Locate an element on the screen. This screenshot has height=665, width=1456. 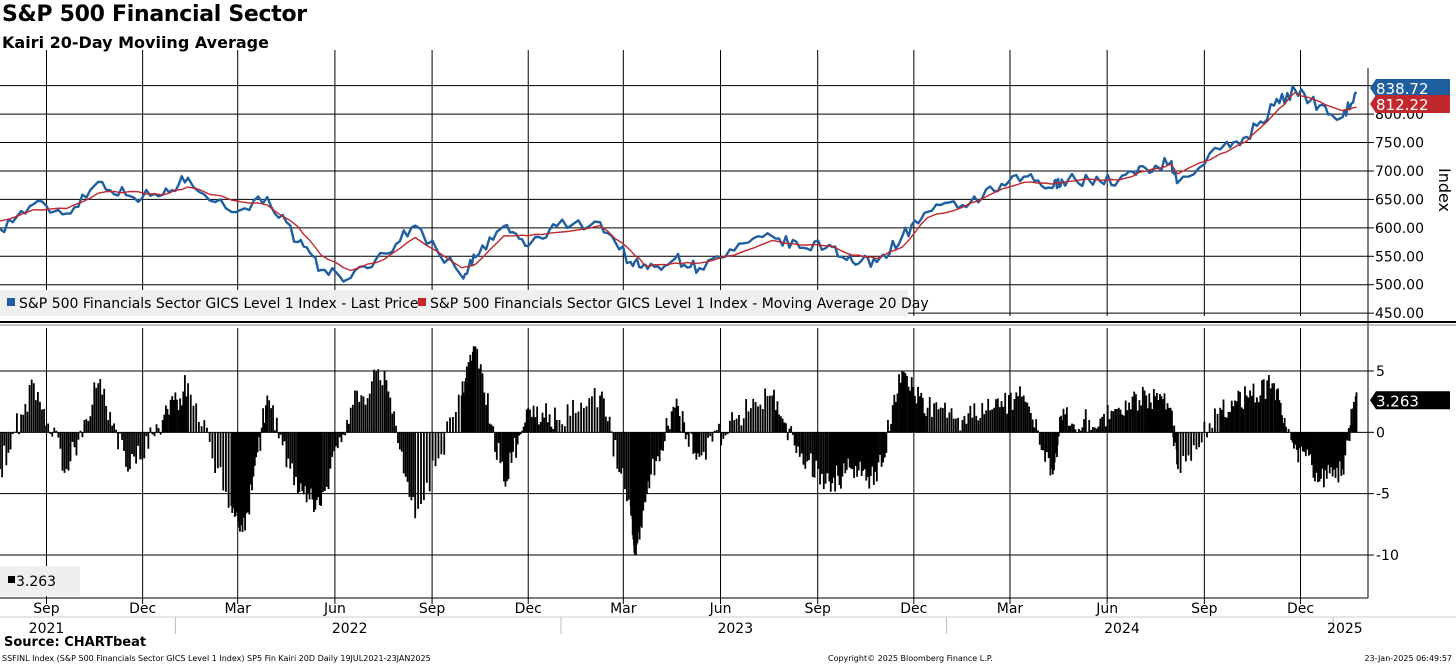
kairi-y-tick-label: 5 is located at coordinates (1380, 372).